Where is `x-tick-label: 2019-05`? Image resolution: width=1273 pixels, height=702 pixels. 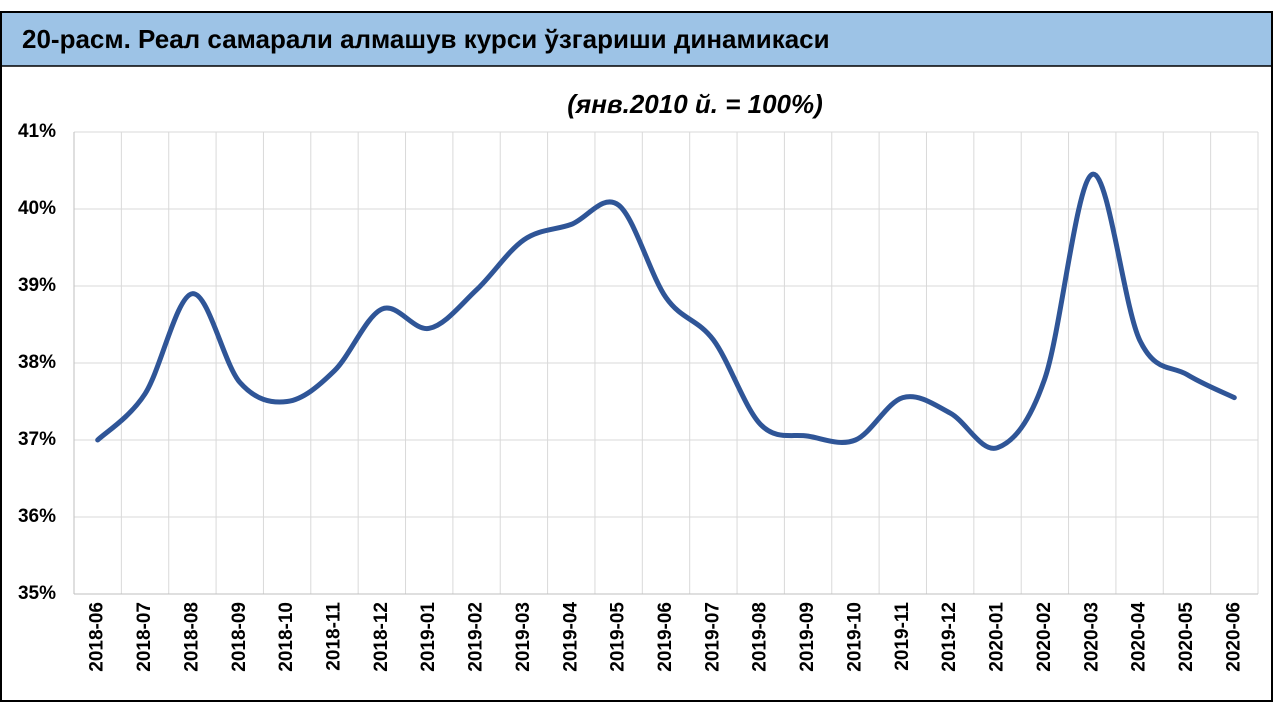 x-tick-label: 2019-05 is located at coordinates (618, 637).